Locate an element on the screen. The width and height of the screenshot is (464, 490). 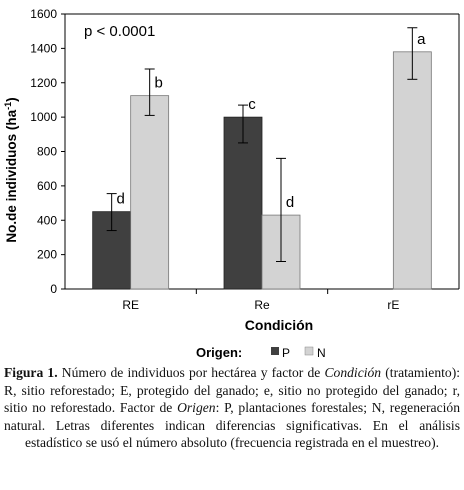
legend-label-n: N is located at coordinates (321, 353).